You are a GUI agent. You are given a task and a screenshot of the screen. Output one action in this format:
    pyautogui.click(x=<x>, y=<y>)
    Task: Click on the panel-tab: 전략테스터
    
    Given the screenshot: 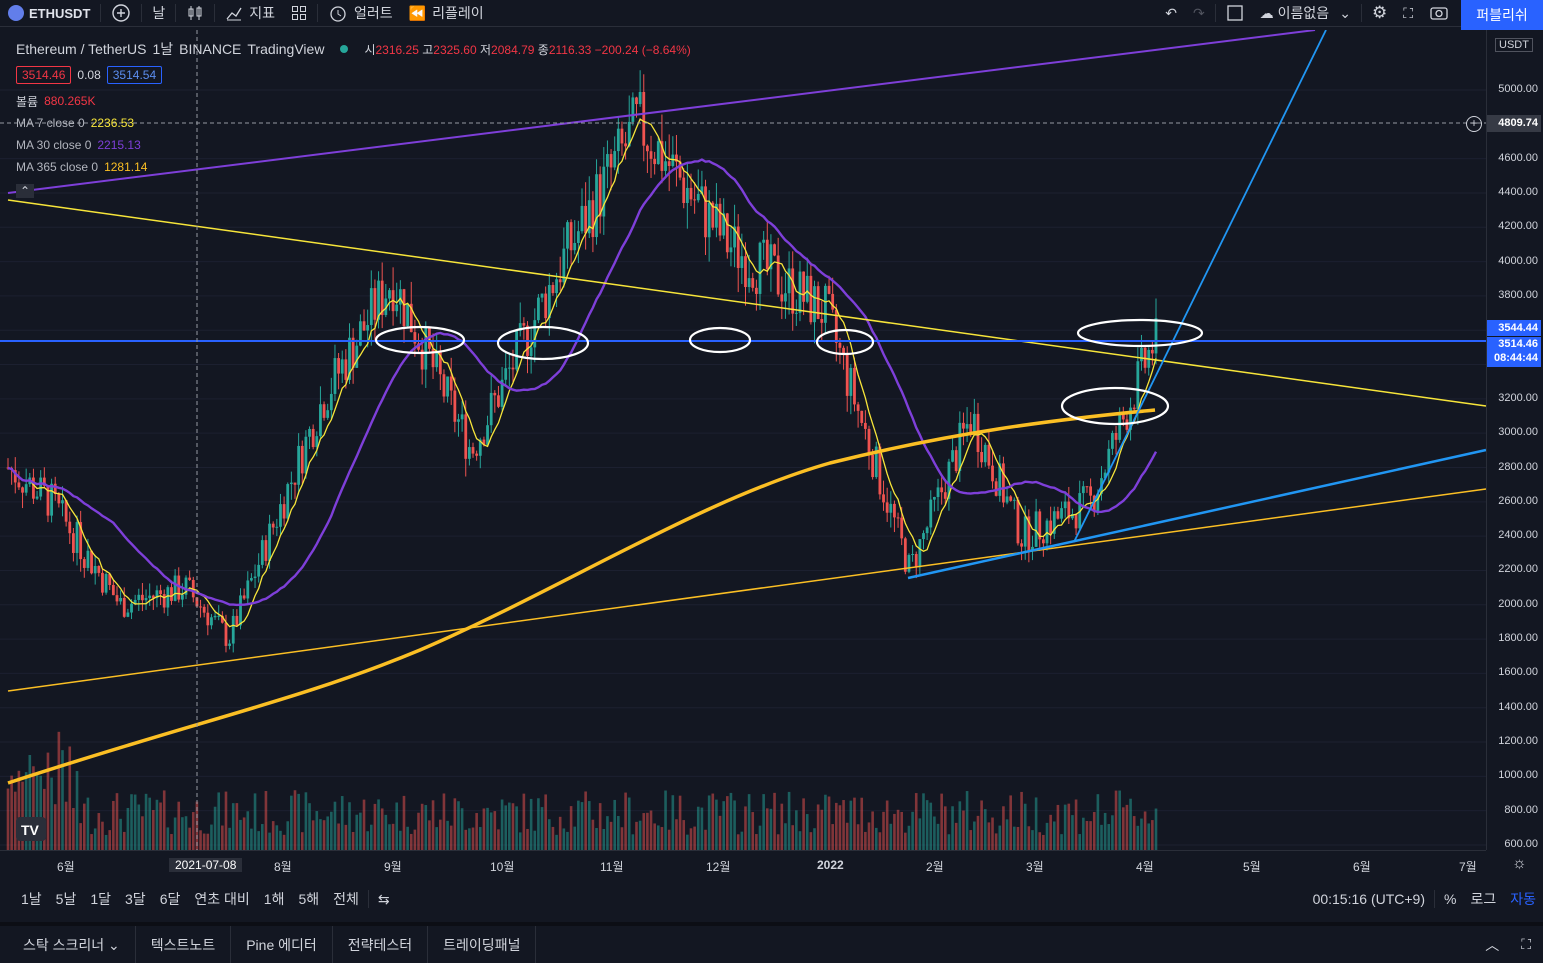 What is the action you would take?
    pyautogui.click(x=381, y=944)
    